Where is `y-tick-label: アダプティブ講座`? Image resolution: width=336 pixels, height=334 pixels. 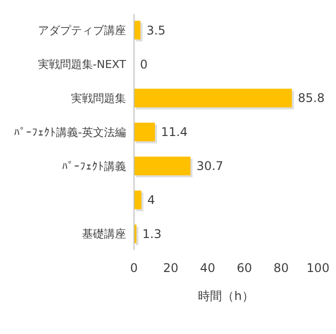 y-tick-label: アダプティブ講座 is located at coordinates (82, 30).